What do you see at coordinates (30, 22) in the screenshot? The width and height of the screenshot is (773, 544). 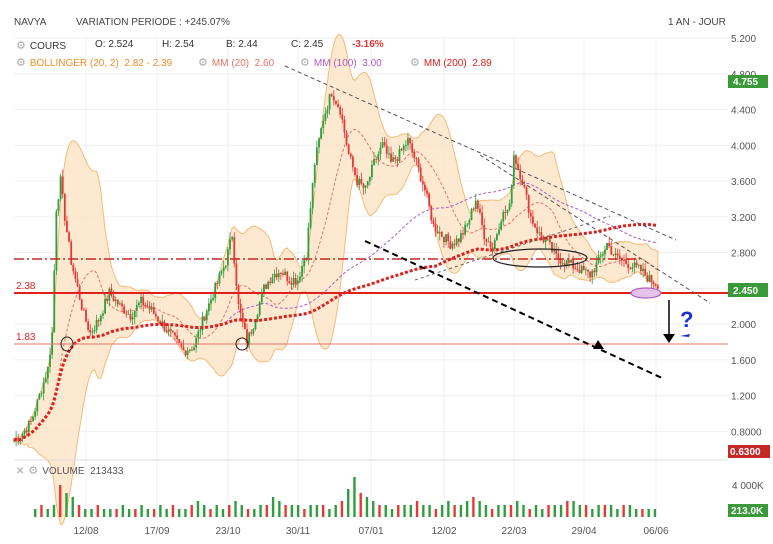 I see `ticker: NAVYA` at bounding box center [30, 22].